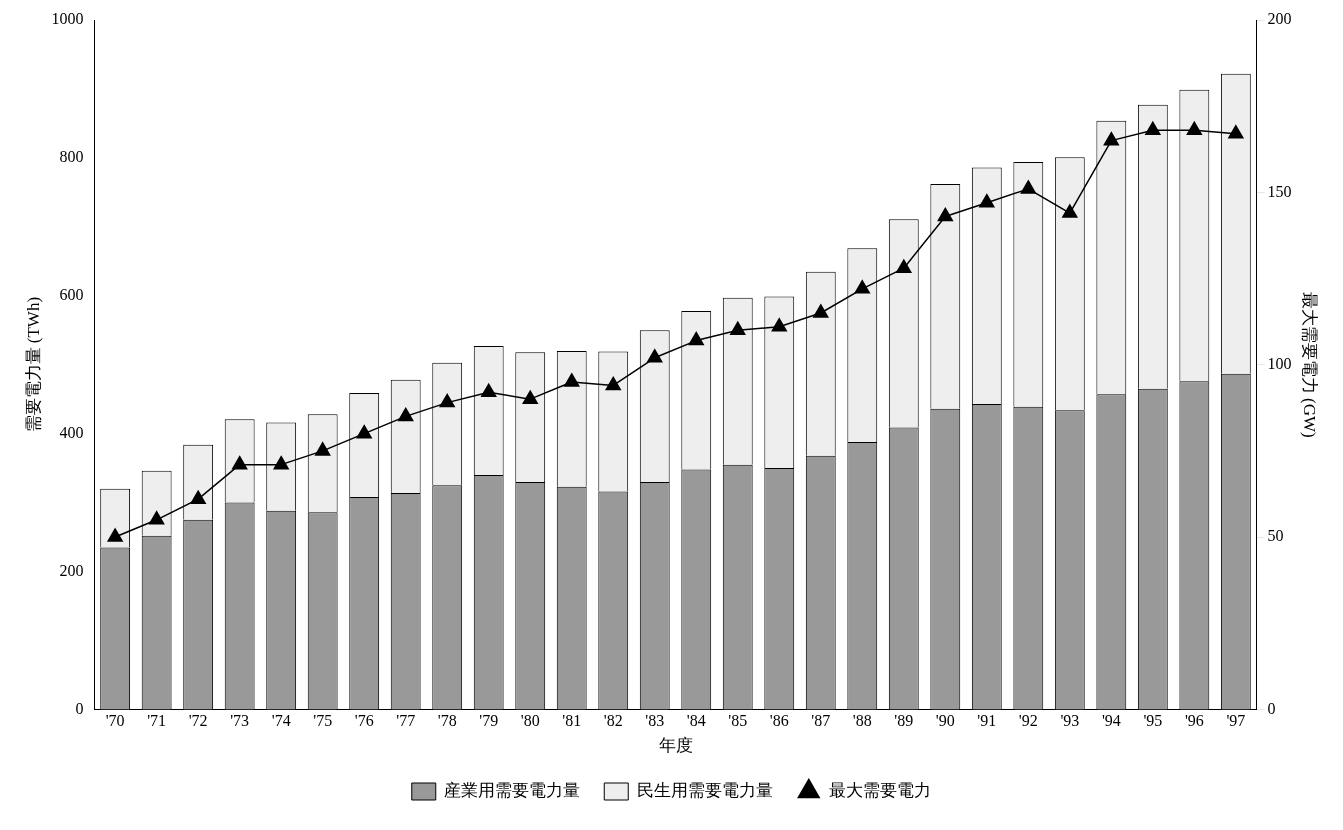  Describe the element at coordinates (779, 721) in the screenshot. I see `x-tick-label: '86` at that location.